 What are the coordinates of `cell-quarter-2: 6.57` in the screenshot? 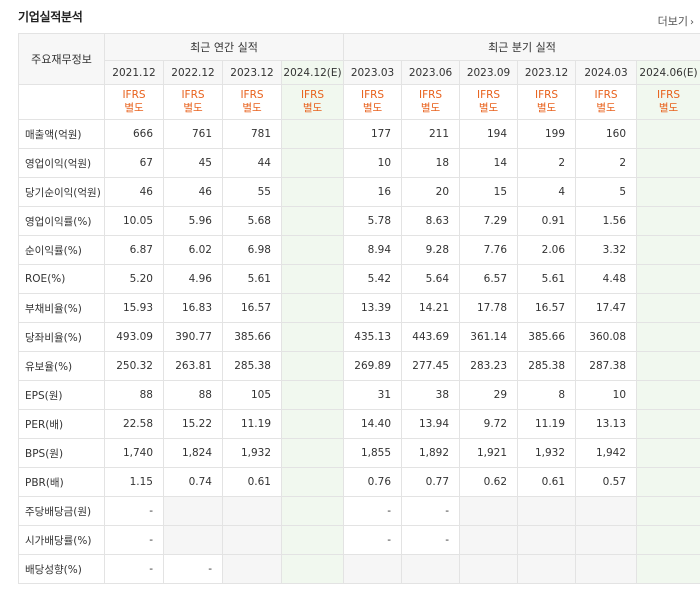 It's located at (489, 279).